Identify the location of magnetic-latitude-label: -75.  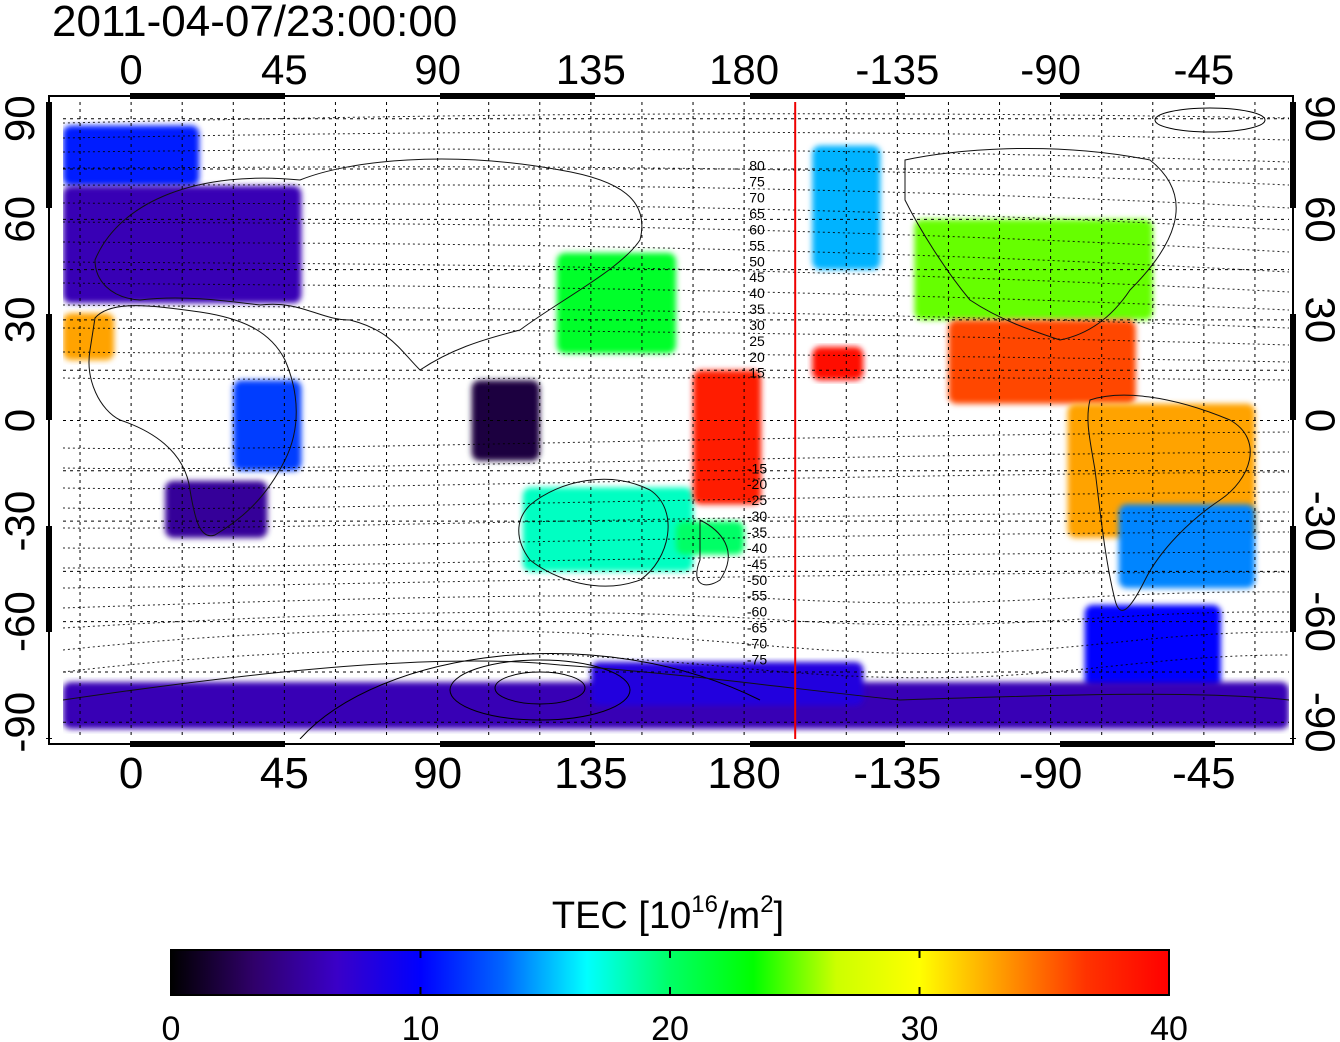
(757, 659).